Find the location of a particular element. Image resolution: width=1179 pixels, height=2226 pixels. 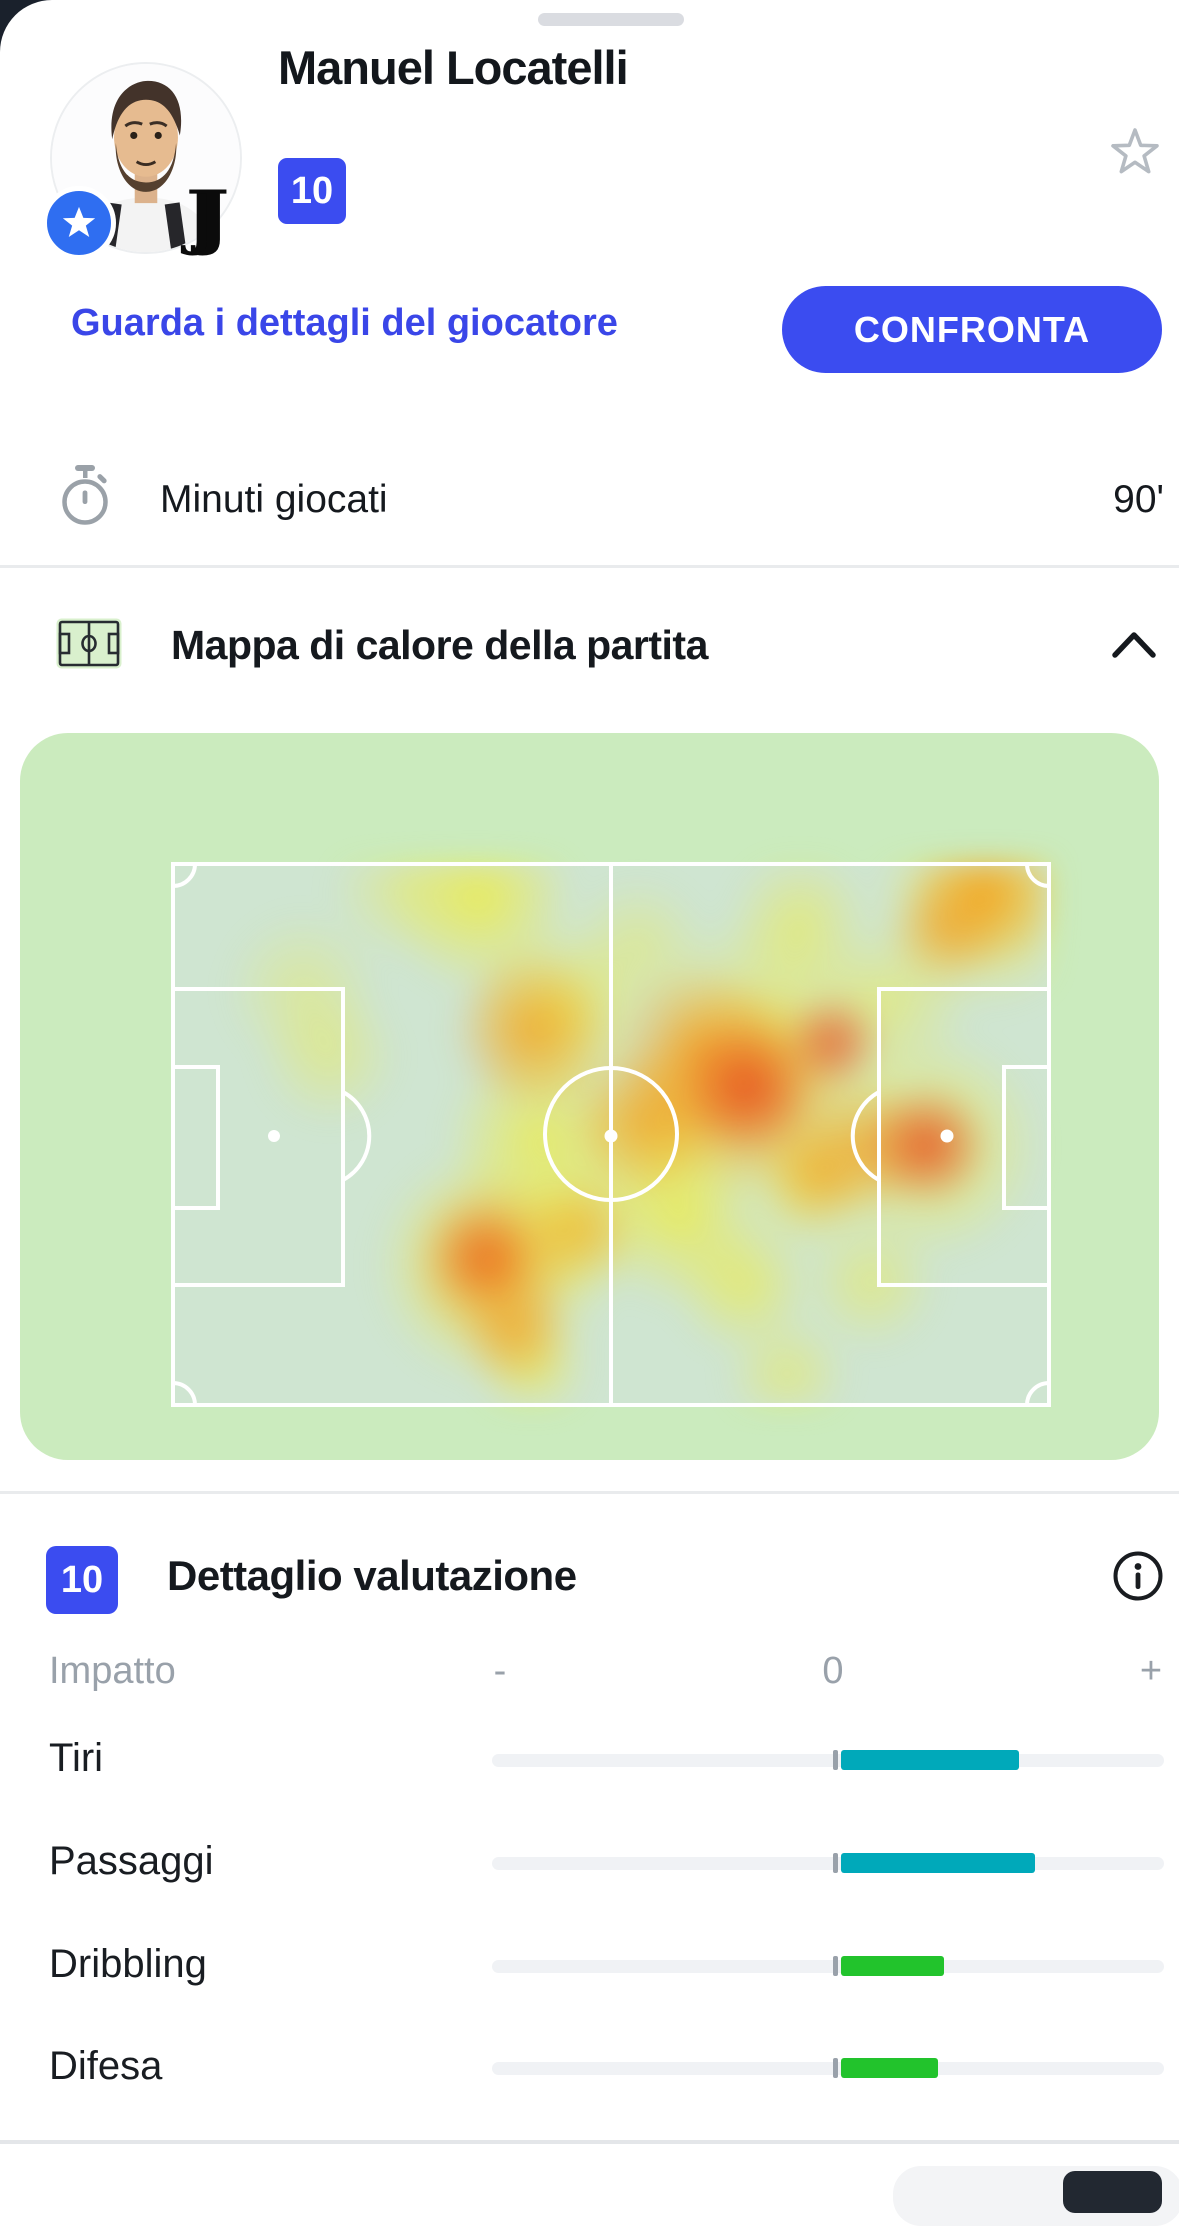

heatmap-section-title: Mappa di calore della partita is located at coordinates (439, 645).